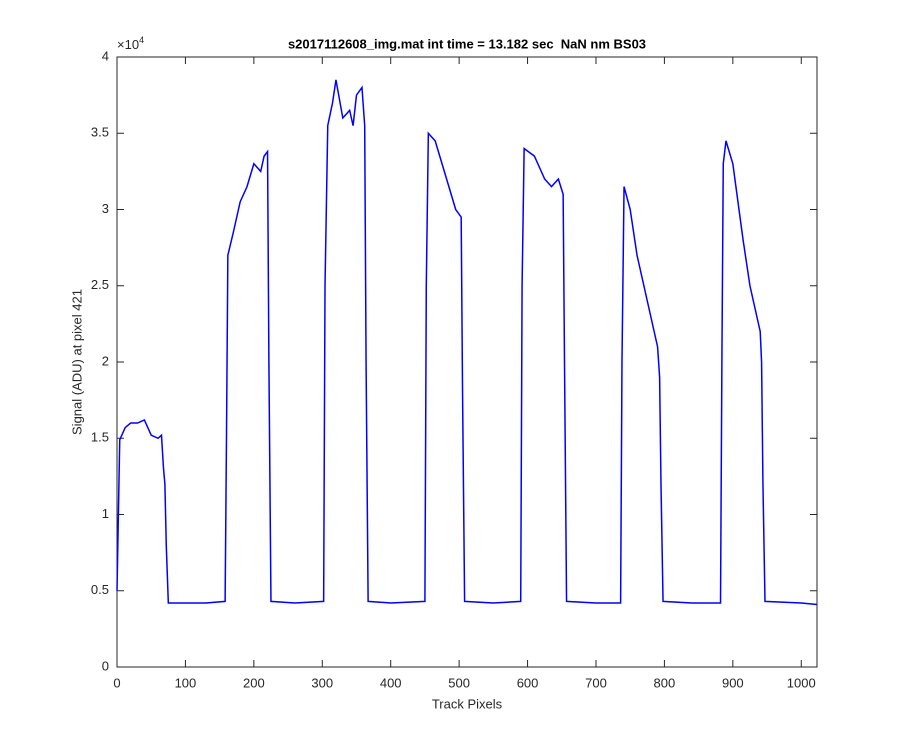 The height and width of the screenshot is (750, 900). I want to click on x-tick-label: 0, so click(116, 682).